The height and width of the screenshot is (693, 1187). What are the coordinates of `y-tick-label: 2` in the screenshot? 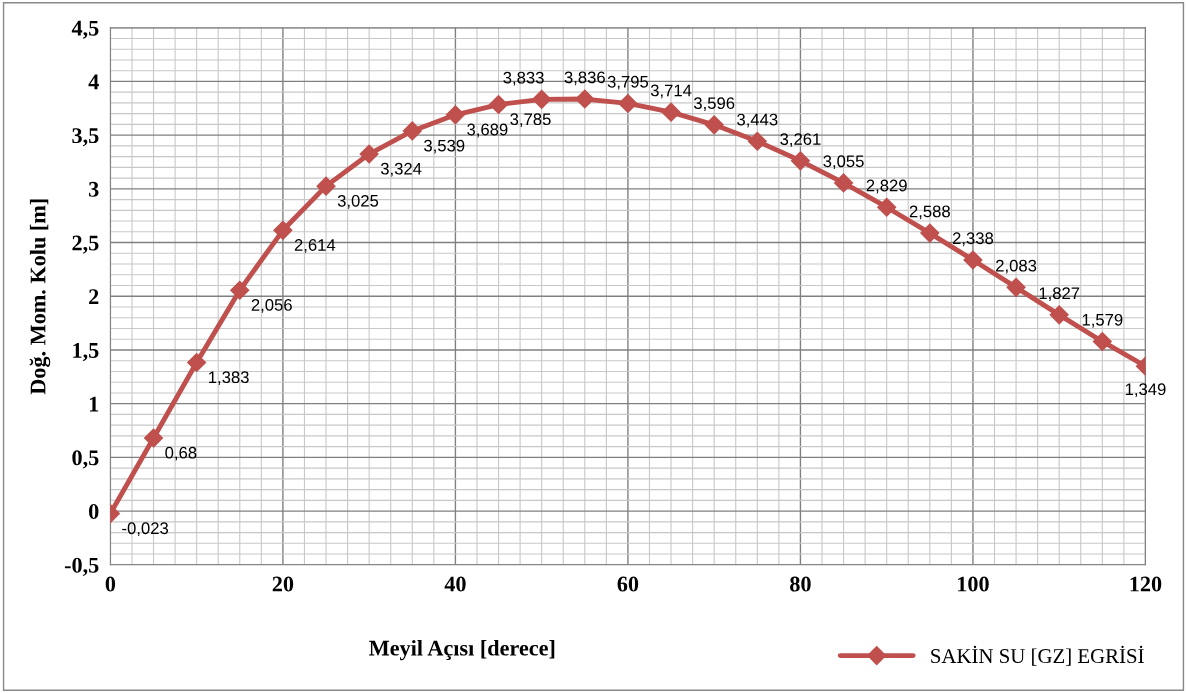 It's located at (94, 296).